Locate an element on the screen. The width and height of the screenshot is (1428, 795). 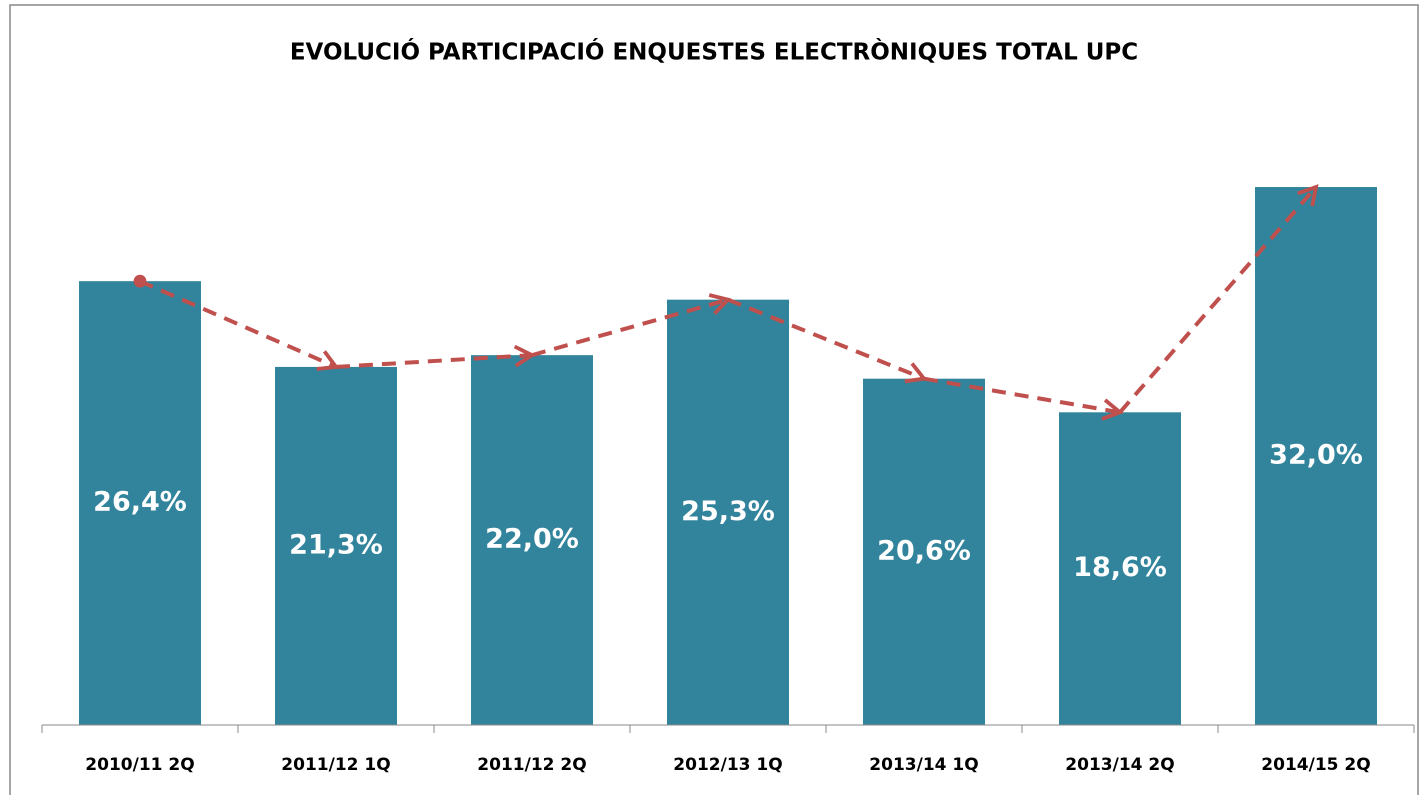
data-label: 26,4% is located at coordinates (140, 502).